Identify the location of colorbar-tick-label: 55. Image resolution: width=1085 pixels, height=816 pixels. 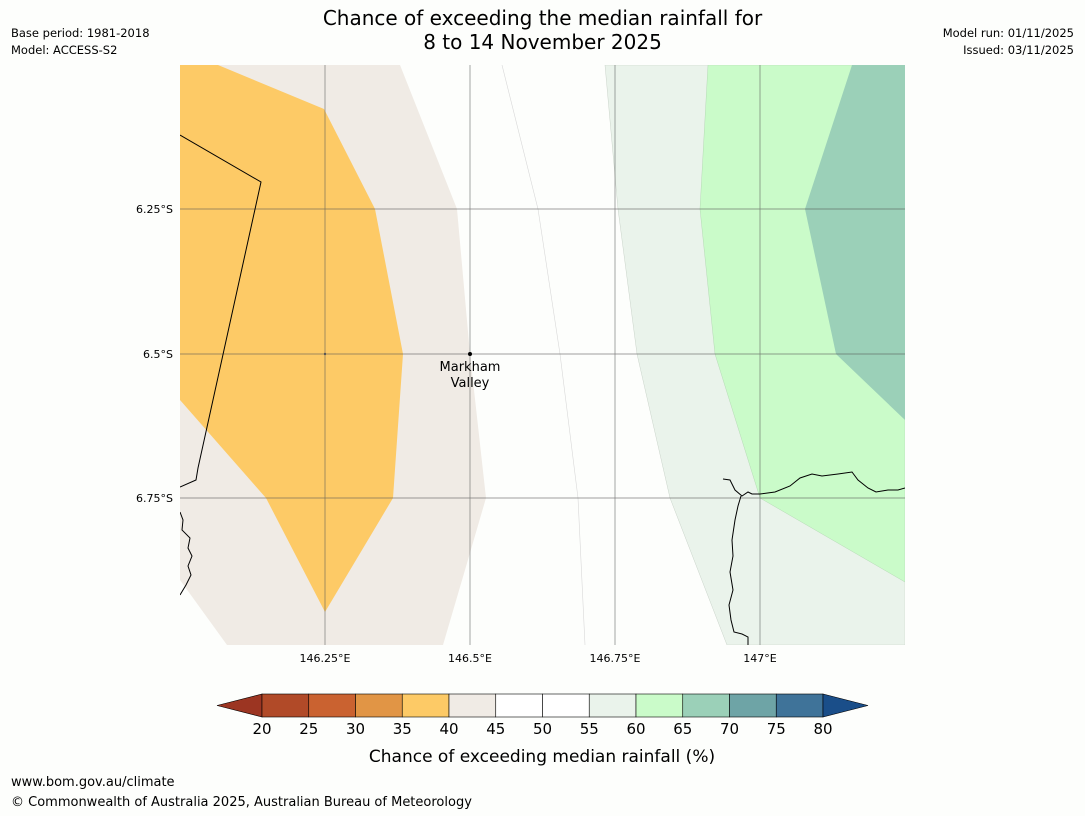
(589, 729).